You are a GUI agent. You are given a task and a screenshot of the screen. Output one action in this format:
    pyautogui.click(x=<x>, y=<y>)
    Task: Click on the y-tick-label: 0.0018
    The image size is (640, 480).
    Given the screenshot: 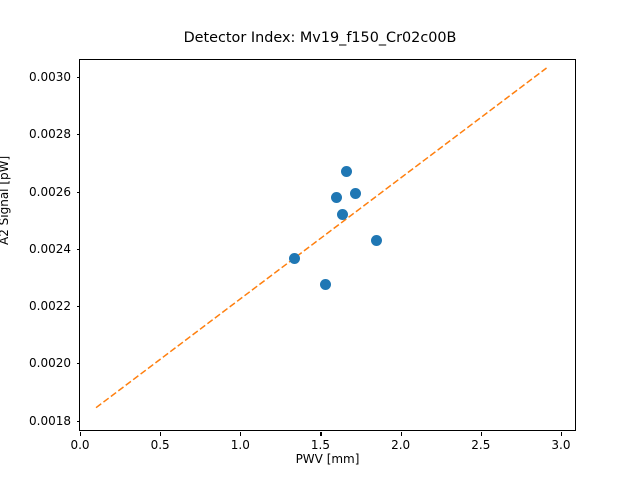 What is the action you would take?
    pyautogui.click(x=50, y=420)
    